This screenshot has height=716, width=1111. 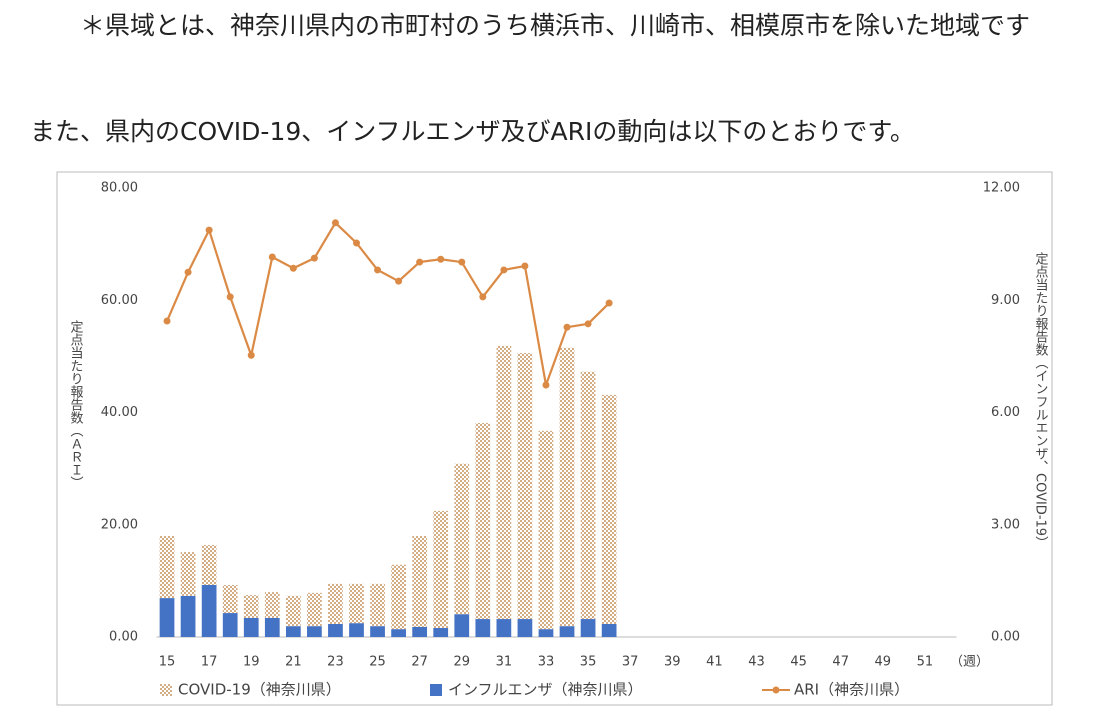 What do you see at coordinates (1005, 524) in the screenshot?
I see `y2-tick-label: 3.00` at bounding box center [1005, 524].